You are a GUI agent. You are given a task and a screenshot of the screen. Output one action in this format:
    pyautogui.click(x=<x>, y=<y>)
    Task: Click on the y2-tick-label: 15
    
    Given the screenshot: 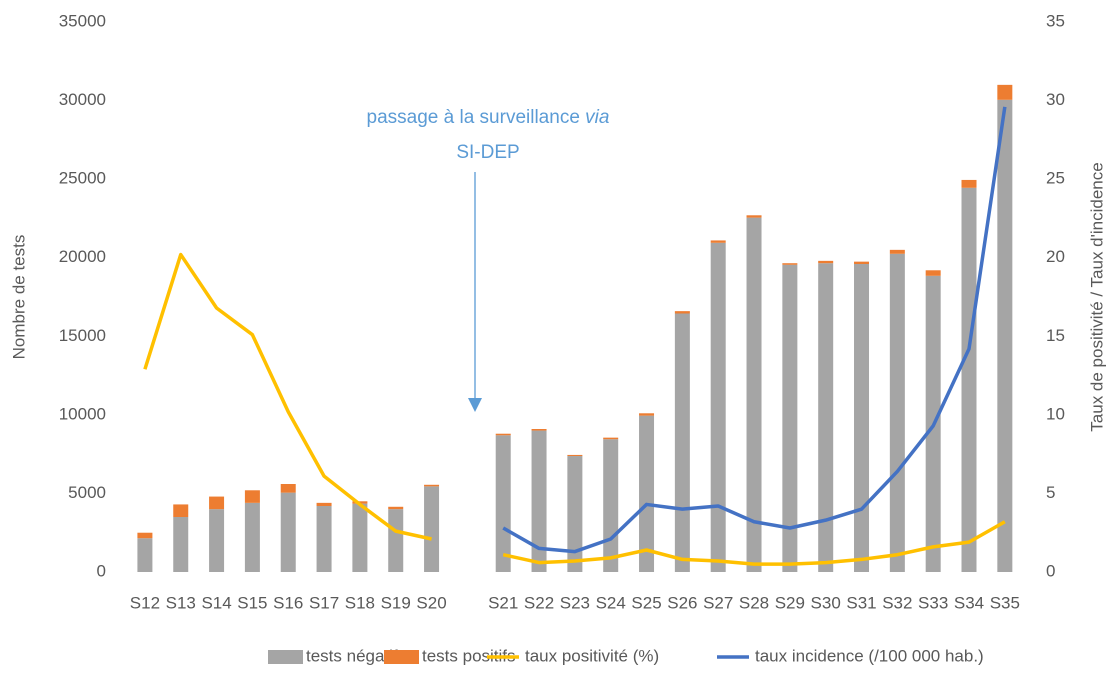 What is the action you would take?
    pyautogui.click(x=1055, y=335)
    